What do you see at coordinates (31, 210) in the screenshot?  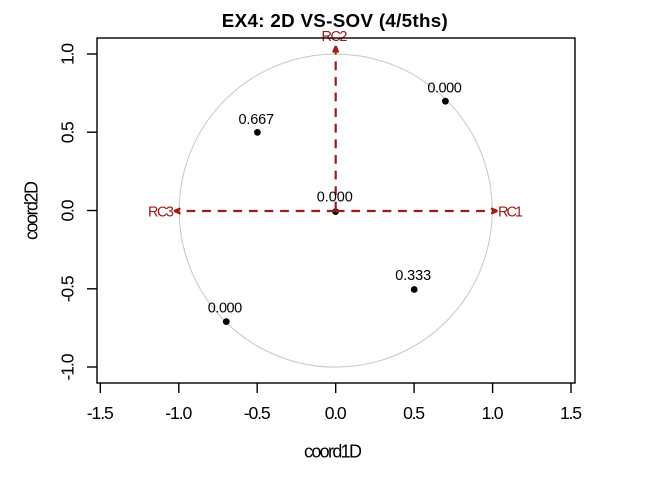 I see `svg-text: coord2D` at bounding box center [31, 210].